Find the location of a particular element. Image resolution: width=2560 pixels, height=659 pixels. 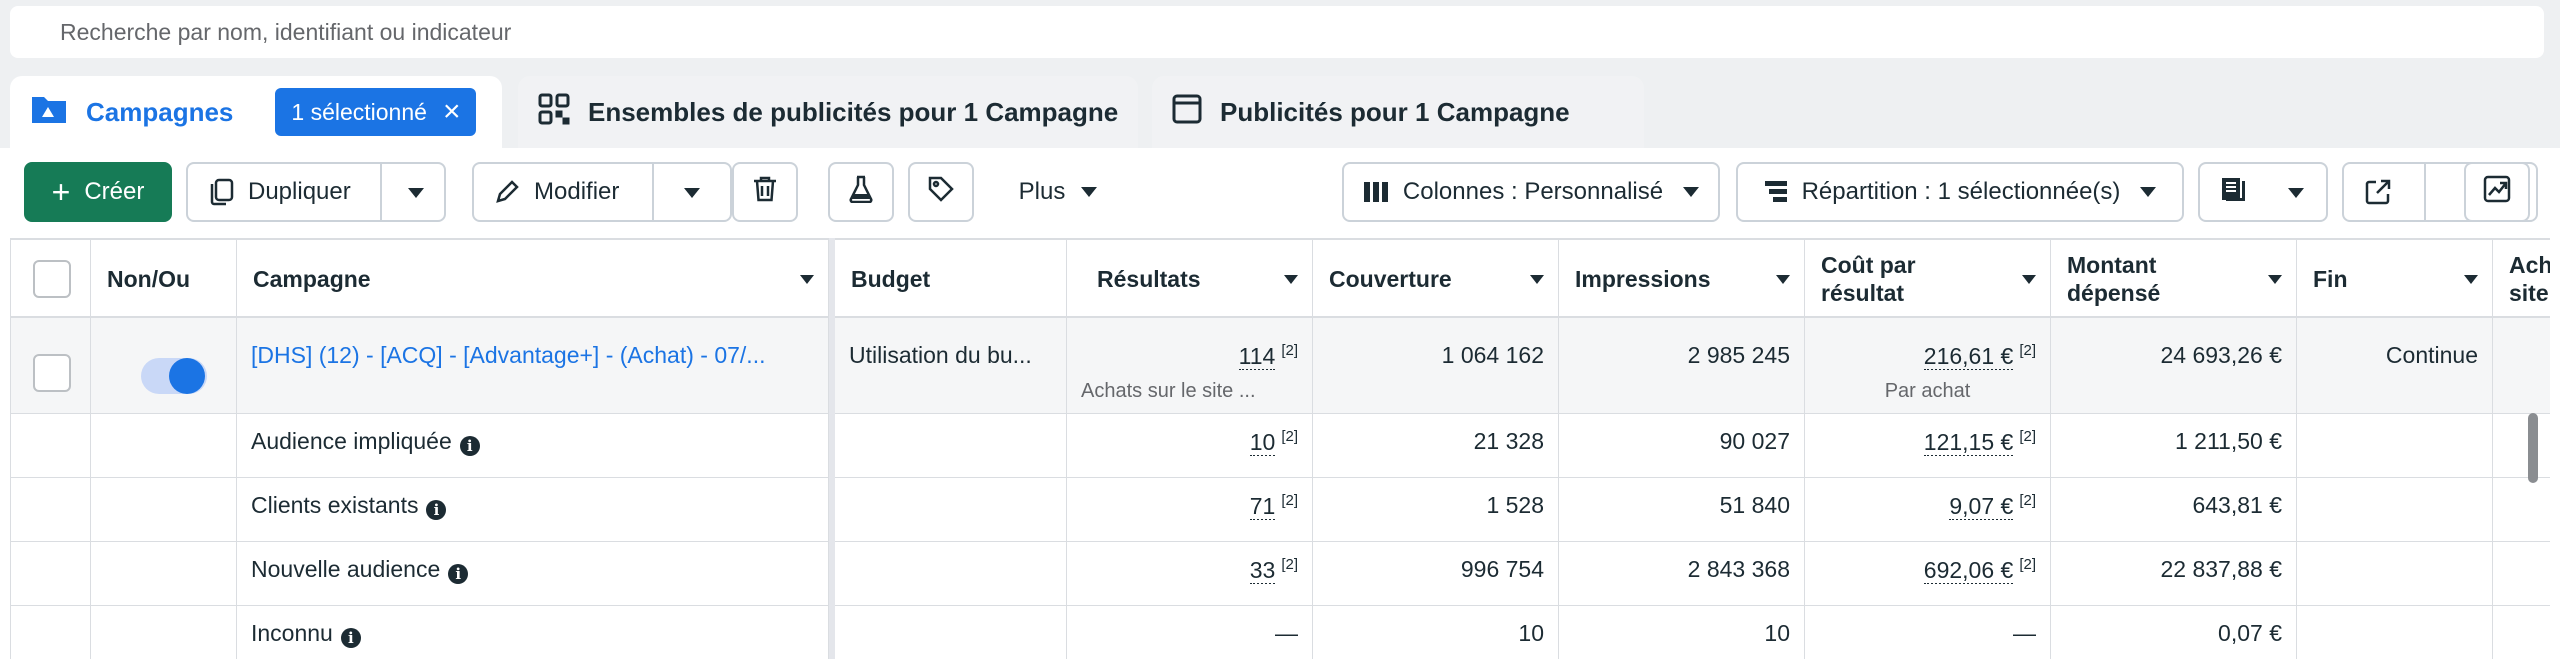

columns-button: Colonnes : Personnalisé is located at coordinates (1531, 192).